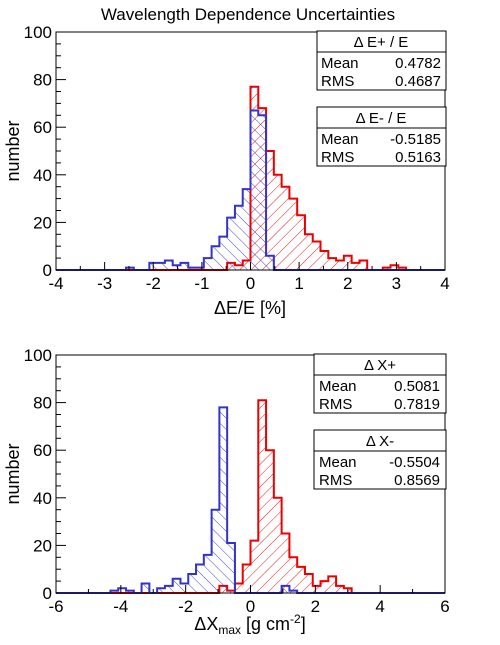  I want to click on figure-title: Wavelength Dependence Uncertainties, so click(248, 14).